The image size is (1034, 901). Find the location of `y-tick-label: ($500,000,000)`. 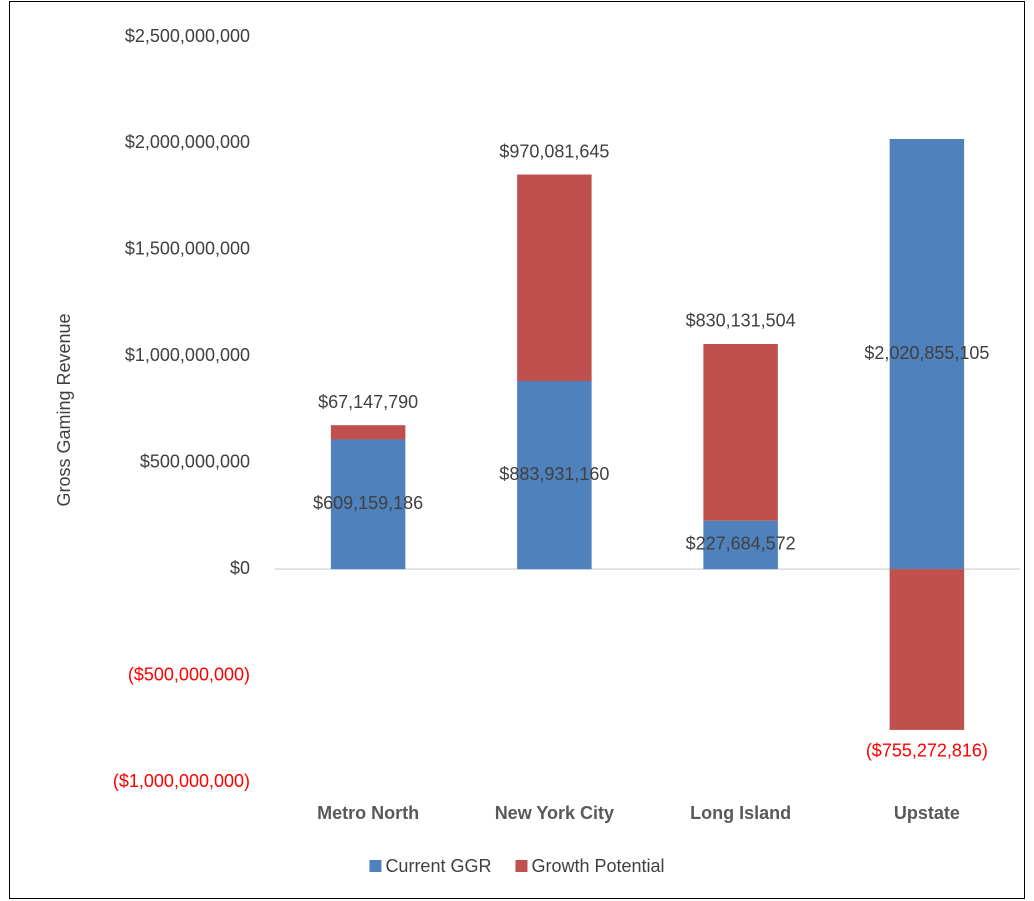

y-tick-label: ($500,000,000) is located at coordinates (189, 674).